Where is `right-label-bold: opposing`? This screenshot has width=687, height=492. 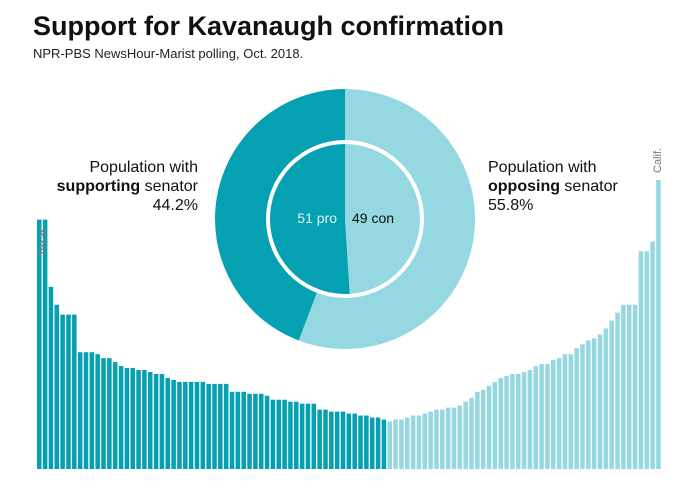 right-label-bold: opposing is located at coordinates (524, 186).